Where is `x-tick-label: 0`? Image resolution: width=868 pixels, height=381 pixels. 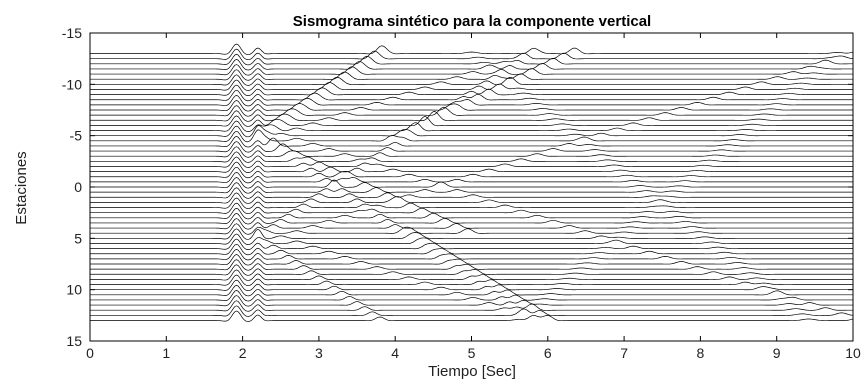
x-tick-label: 0 is located at coordinates (90, 353).